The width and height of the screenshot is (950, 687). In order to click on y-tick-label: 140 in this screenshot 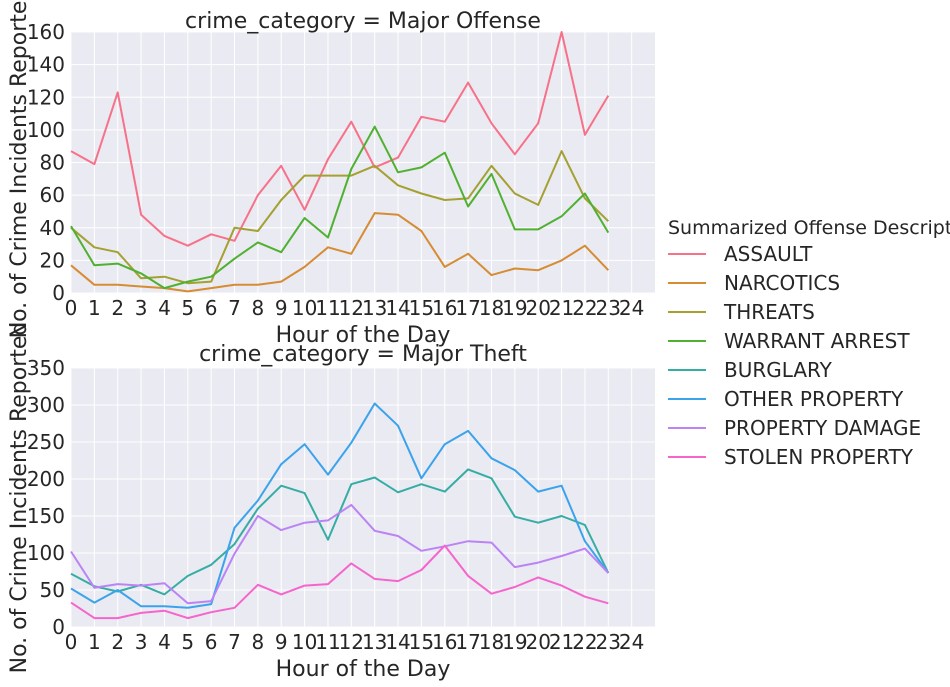, I will do `click(46, 65)`.